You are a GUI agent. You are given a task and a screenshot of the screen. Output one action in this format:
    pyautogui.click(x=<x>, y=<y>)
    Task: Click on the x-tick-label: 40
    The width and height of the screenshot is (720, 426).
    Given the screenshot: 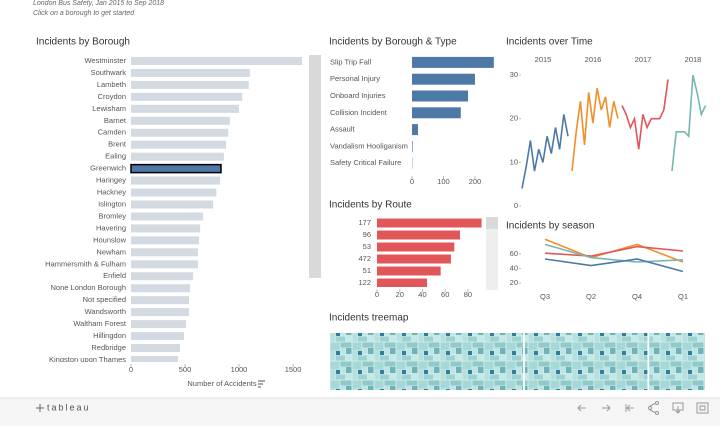 What is the action you would take?
    pyautogui.click(x=422, y=294)
    